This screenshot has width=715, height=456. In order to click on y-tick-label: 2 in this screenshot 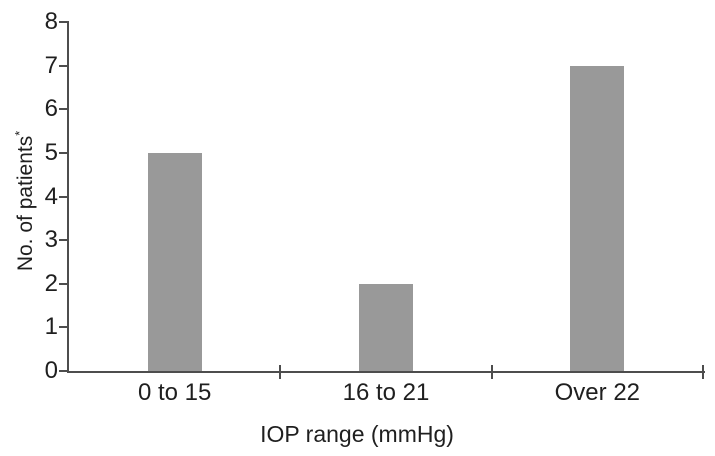, I will do `click(51, 283)`.